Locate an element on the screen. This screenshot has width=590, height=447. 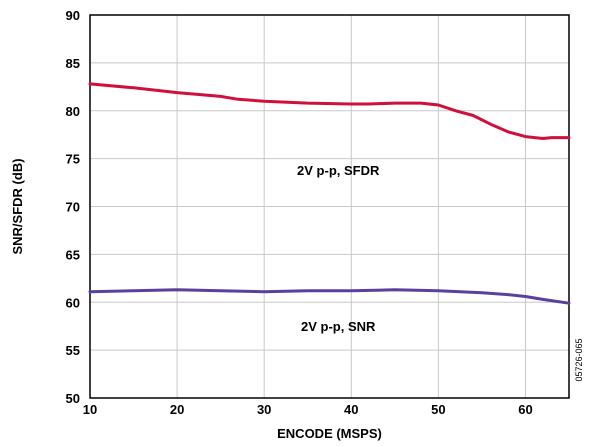
y-tick-label: 80 is located at coordinates (73, 111).